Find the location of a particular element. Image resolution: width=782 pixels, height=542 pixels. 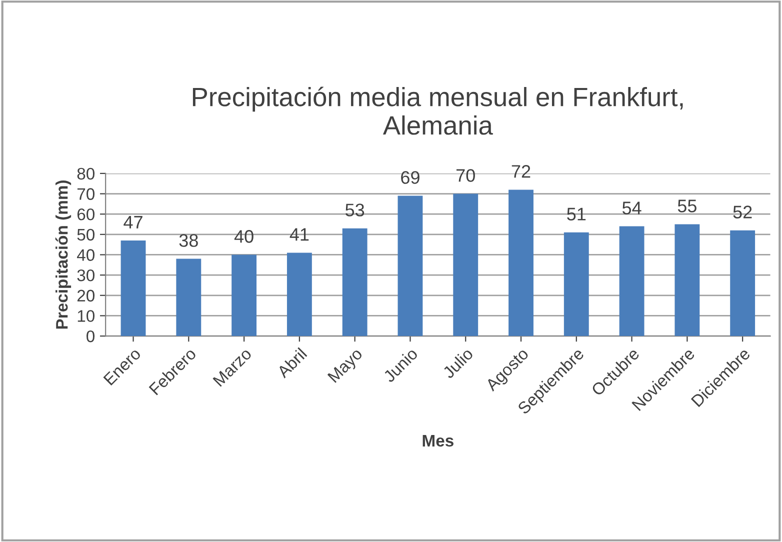

data-label: 54 is located at coordinates (632, 208).